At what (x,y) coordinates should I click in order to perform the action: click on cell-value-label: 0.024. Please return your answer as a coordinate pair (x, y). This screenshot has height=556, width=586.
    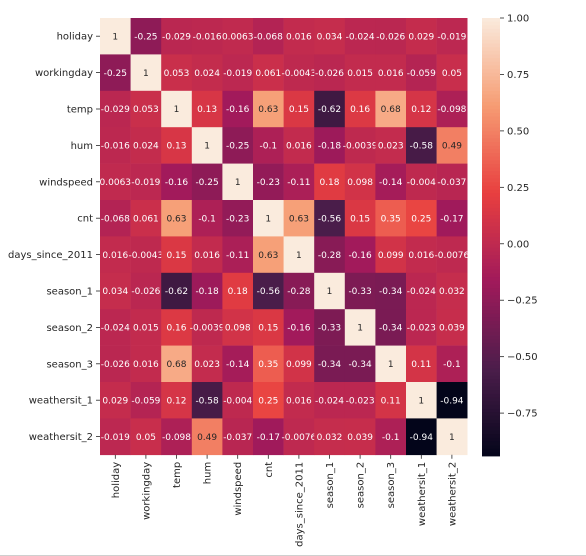
    Looking at the image, I should click on (146, 147).